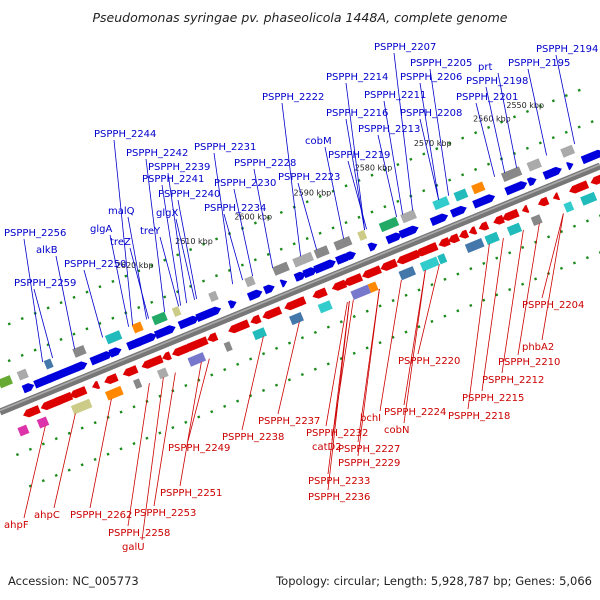 Image resolution: width=600 pixels, height=600 pixels. I want to click on forward-gene-label: PSPPH_2207, so click(405, 47).